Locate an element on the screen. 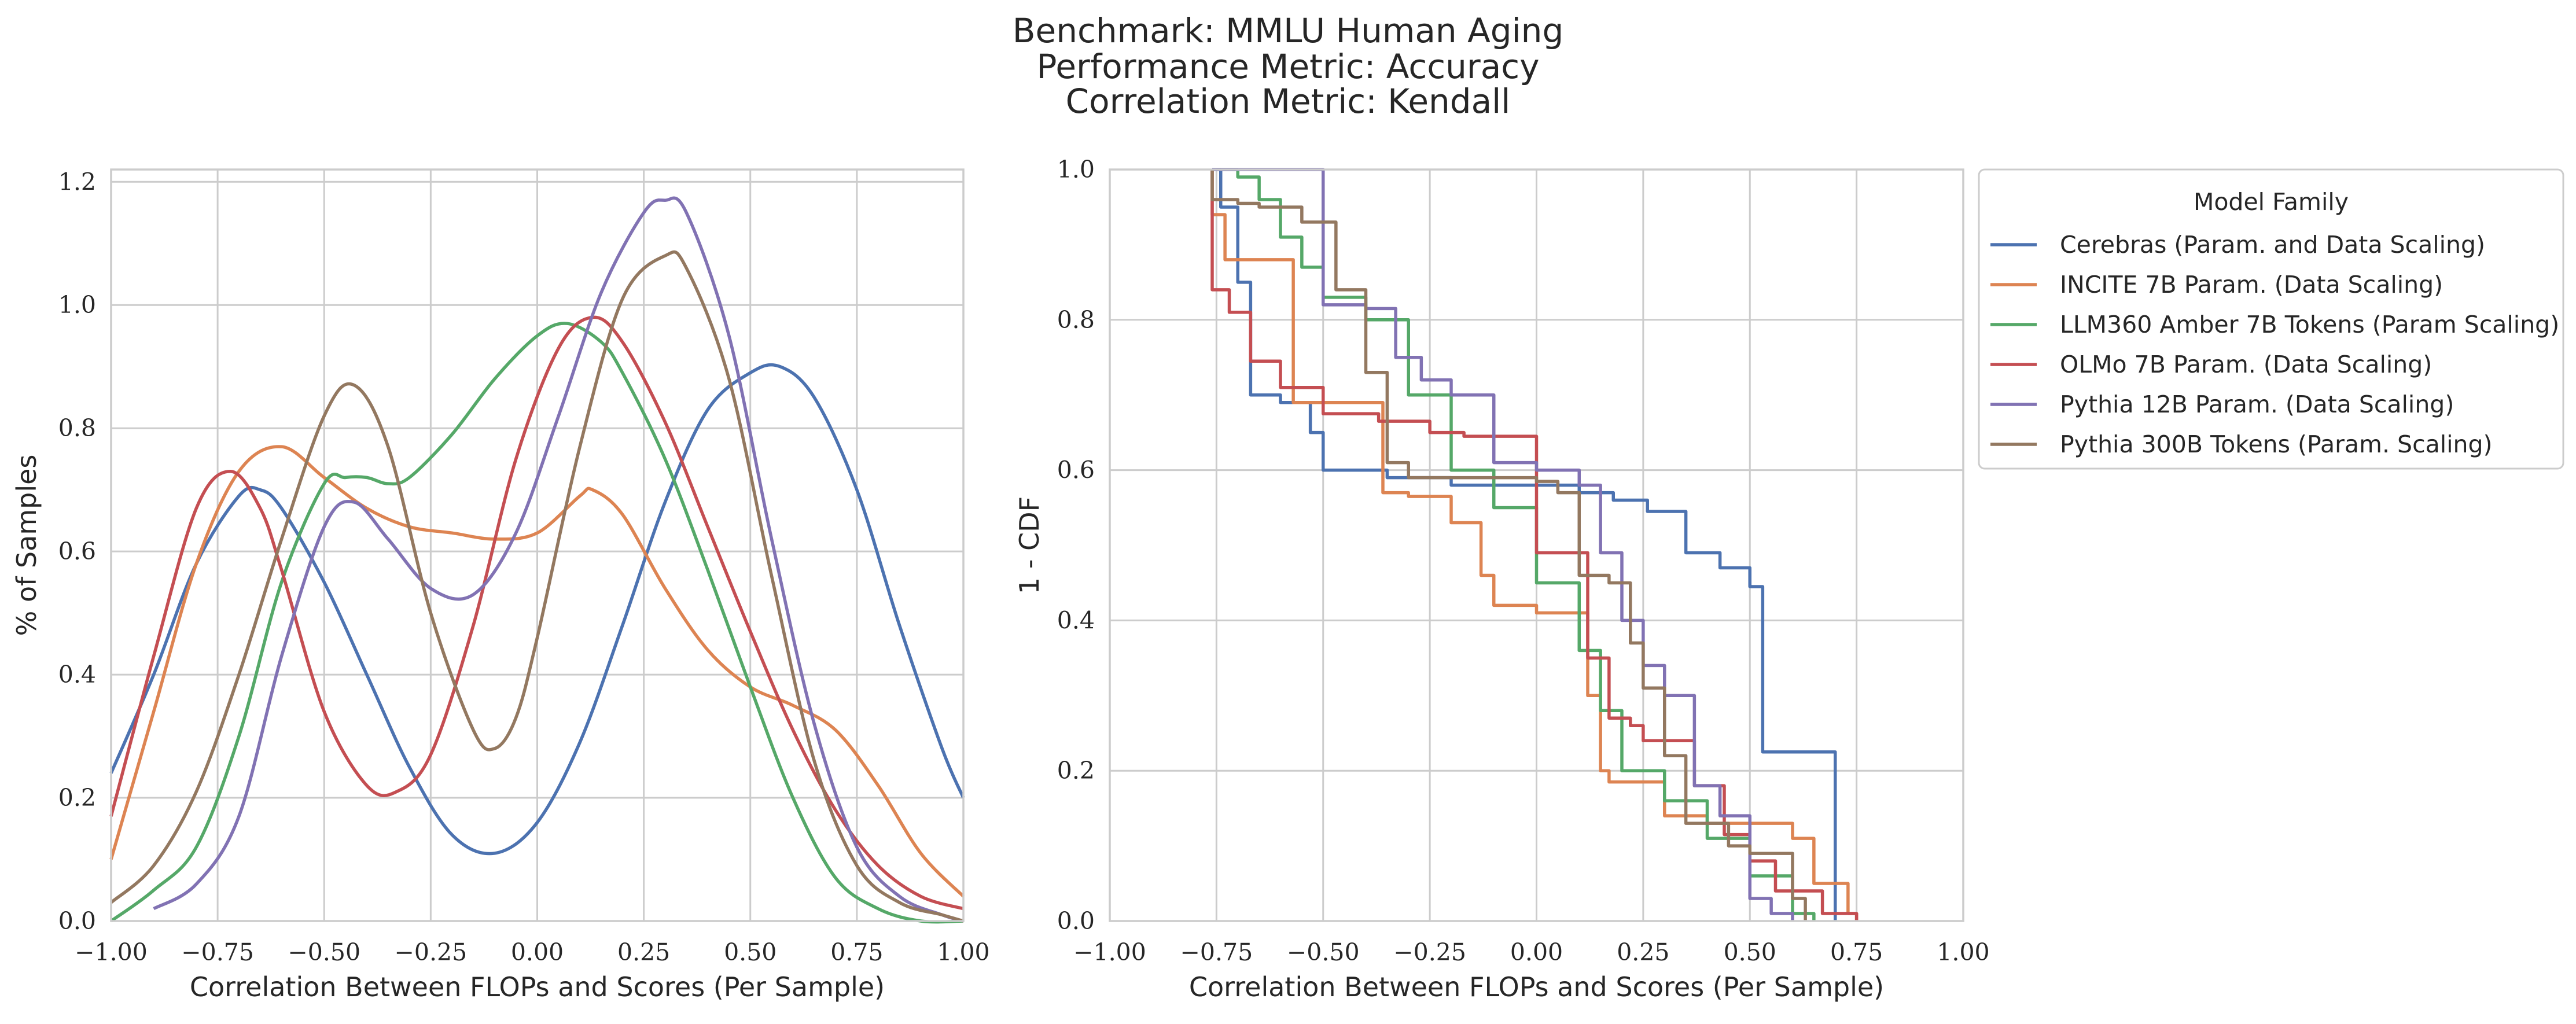 The width and height of the screenshot is (2576, 1024). legend-entry: INCITE 7B Param. (Data Scaling) is located at coordinates (2251, 285).